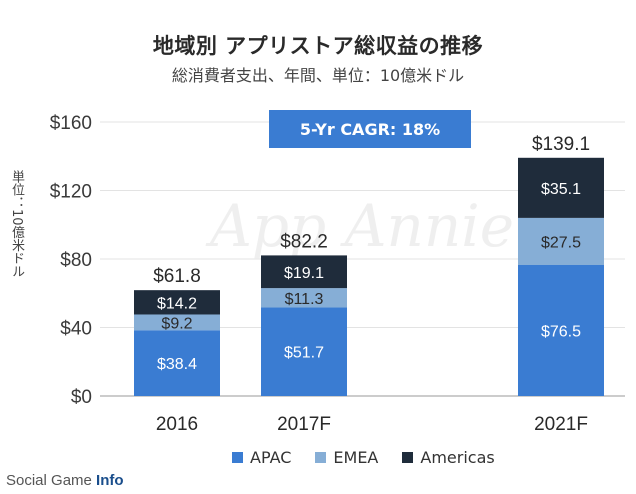 This screenshot has height=494, width=636. I want to click on cagr-callout: 5-Yr CAGR: 18%, so click(370, 129).